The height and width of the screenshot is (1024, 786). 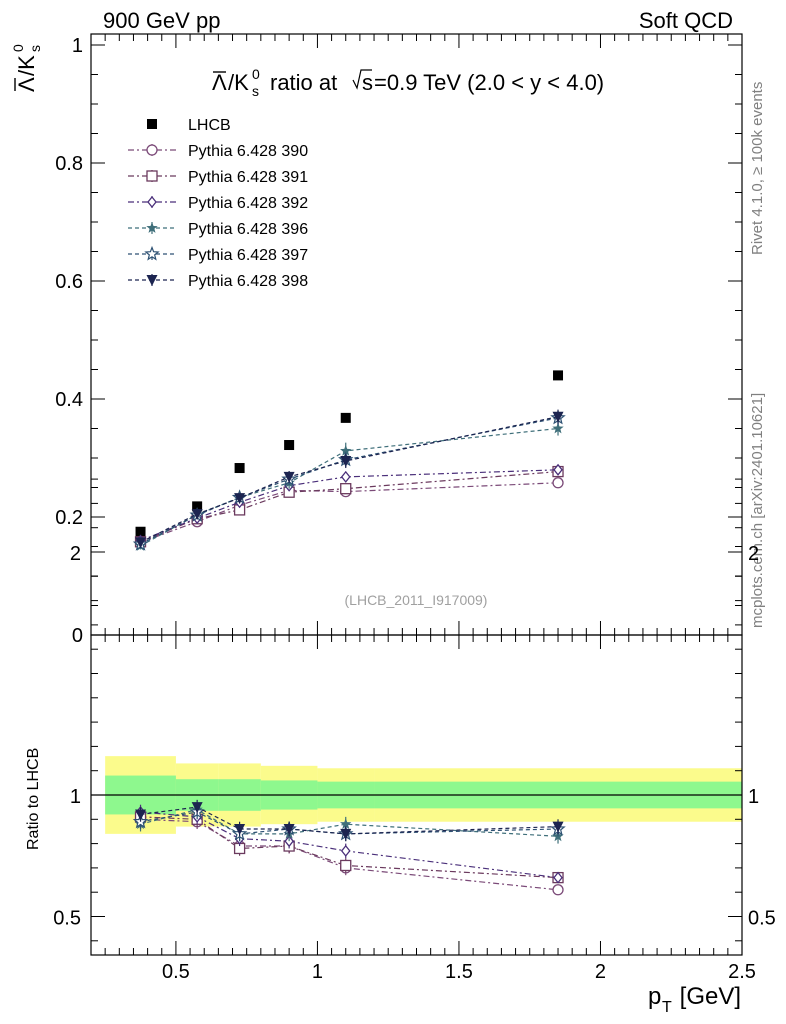 I want to click on y-tick-label: 0.2, so click(x=69, y=518).